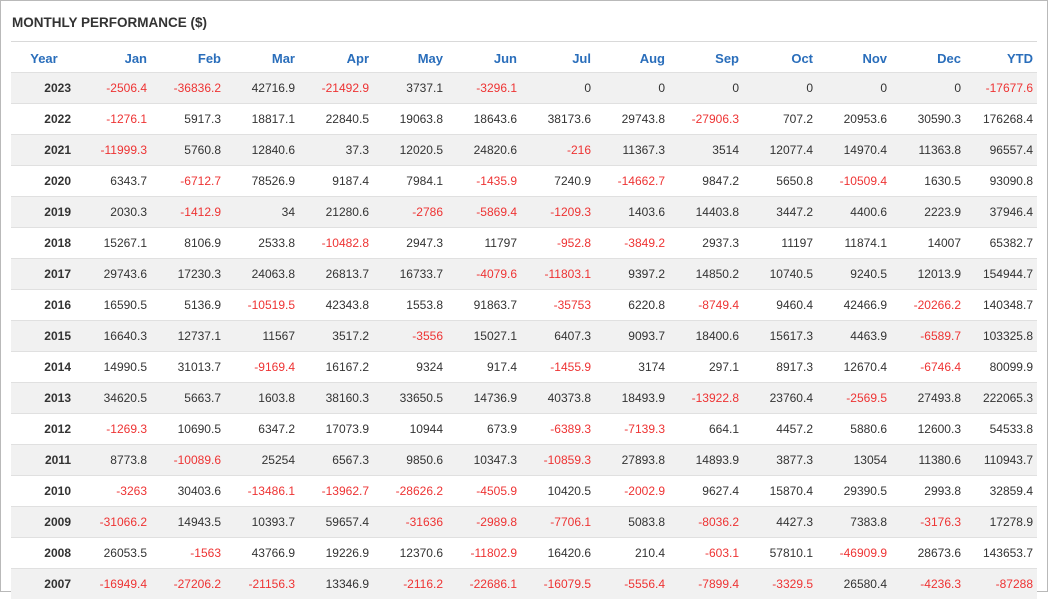 The height and width of the screenshot is (599, 1048). What do you see at coordinates (188, 522) in the screenshot?
I see `month-value-cell: 14943.5` at bounding box center [188, 522].